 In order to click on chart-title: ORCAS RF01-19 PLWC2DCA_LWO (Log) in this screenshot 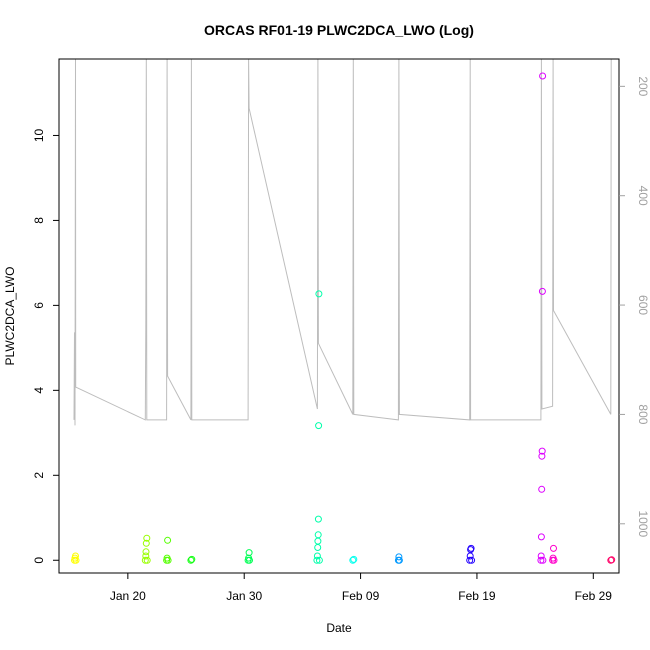, I will do `click(339, 30)`.